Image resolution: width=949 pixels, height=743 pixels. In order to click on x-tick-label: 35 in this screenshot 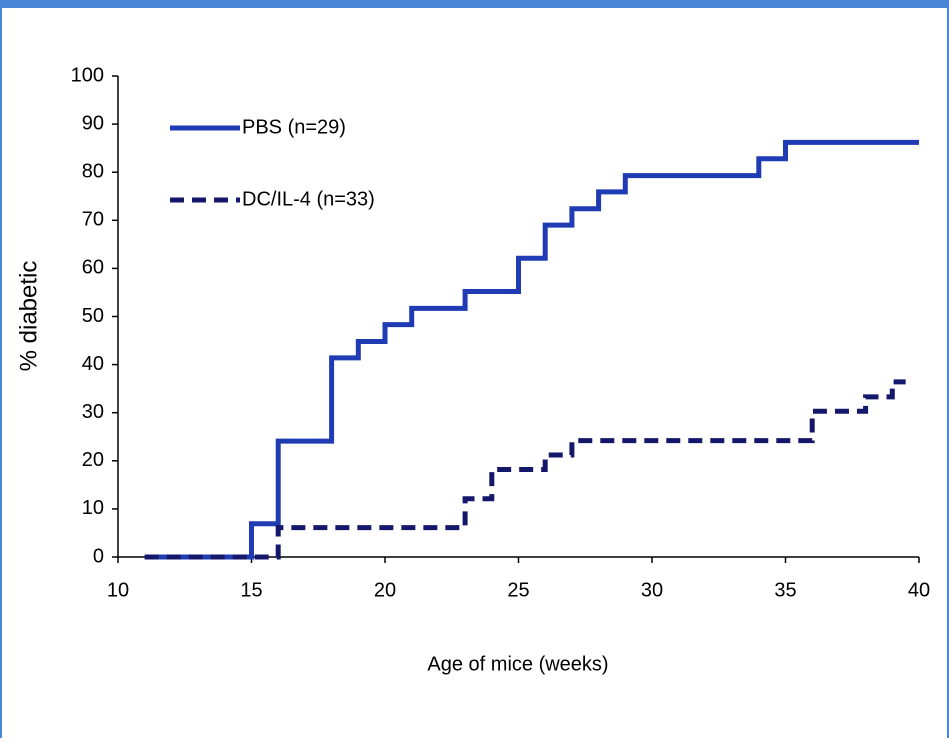, I will do `click(785, 590)`.